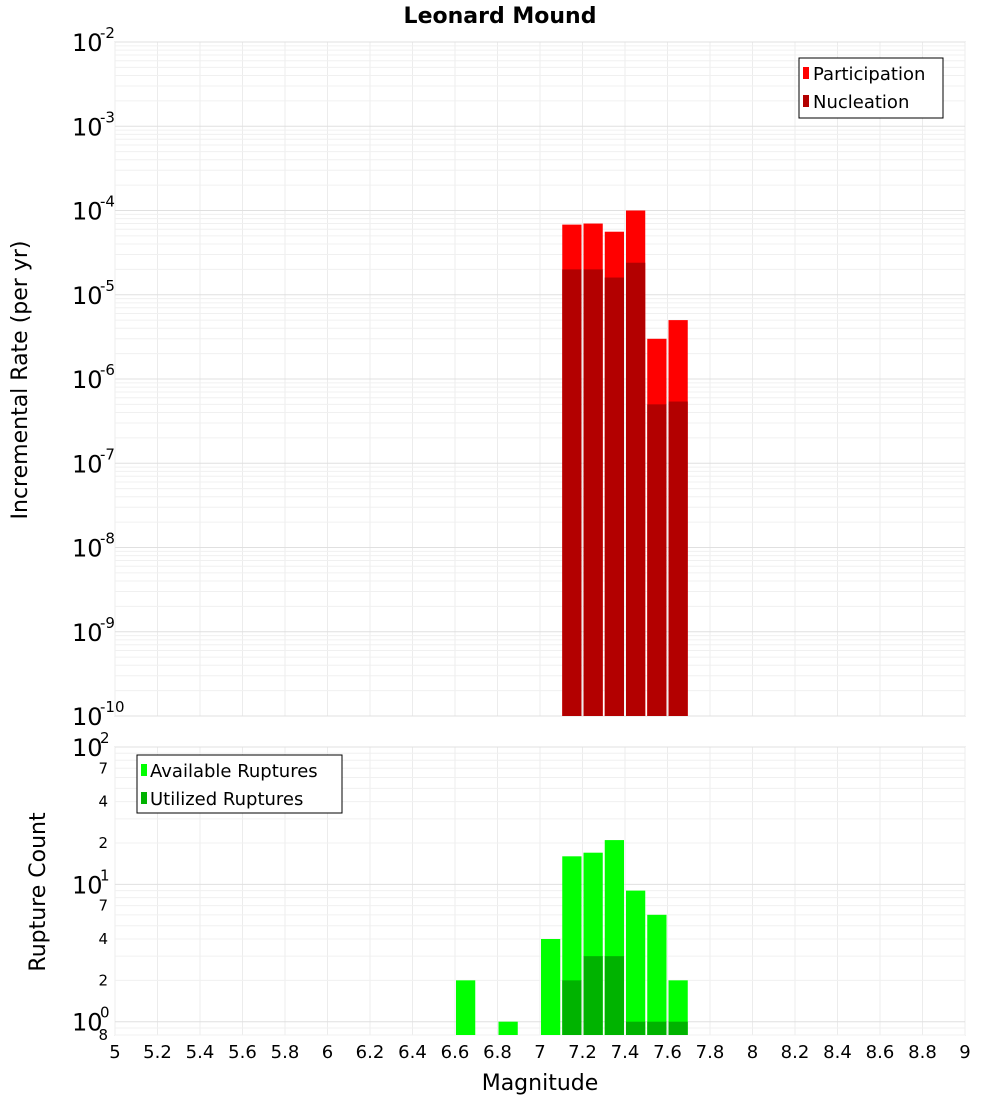 The width and height of the screenshot is (1000, 1100). What do you see at coordinates (370, 1052) in the screenshot?
I see `x-tick-label: 6.2` at bounding box center [370, 1052].